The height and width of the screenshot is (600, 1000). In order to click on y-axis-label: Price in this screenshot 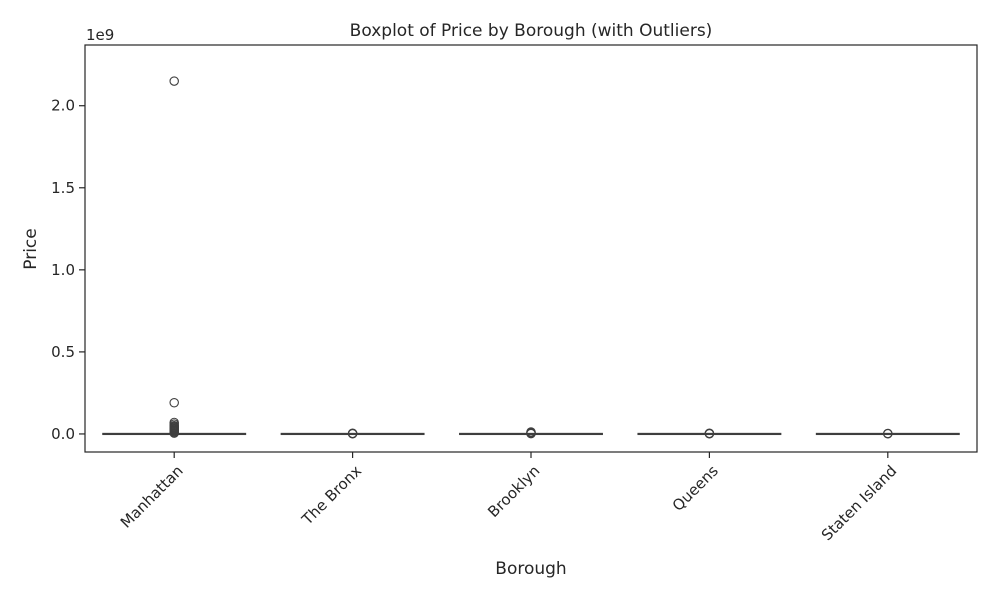, I will do `click(31, 248)`.